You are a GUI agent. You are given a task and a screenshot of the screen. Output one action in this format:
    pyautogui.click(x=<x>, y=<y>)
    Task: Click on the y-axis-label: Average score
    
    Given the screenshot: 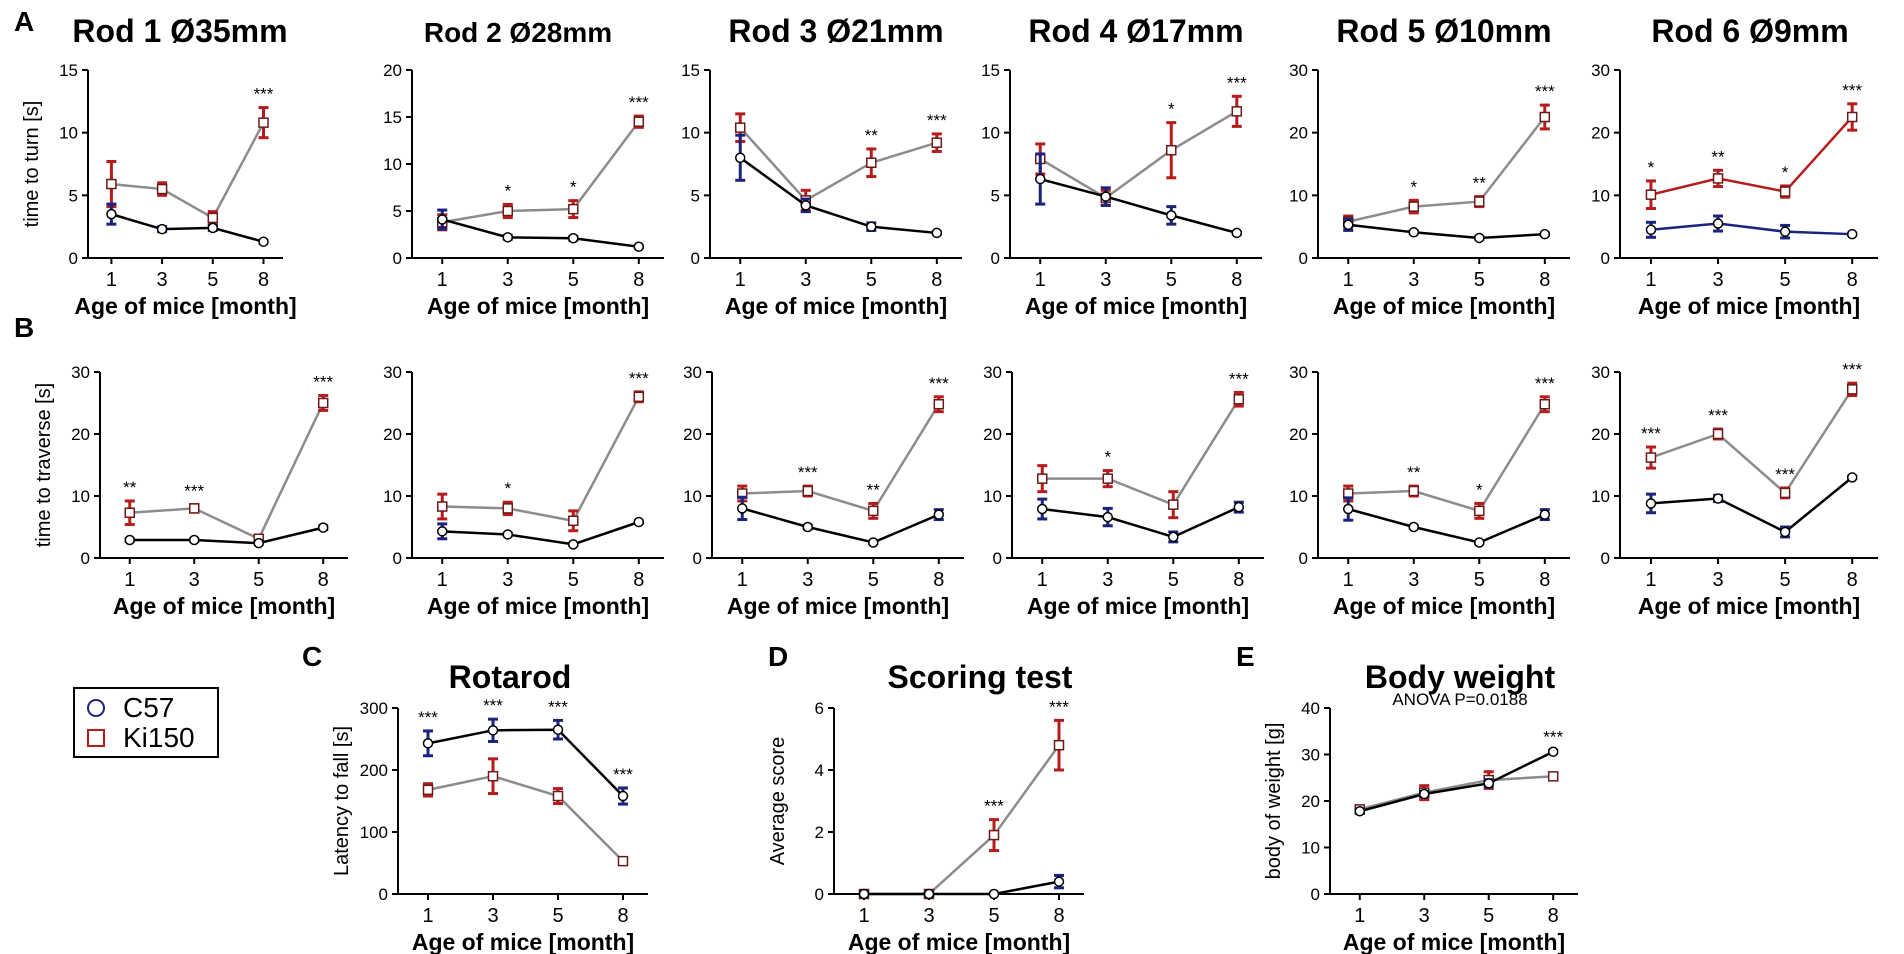 What is the action you would take?
    pyautogui.click(x=778, y=801)
    